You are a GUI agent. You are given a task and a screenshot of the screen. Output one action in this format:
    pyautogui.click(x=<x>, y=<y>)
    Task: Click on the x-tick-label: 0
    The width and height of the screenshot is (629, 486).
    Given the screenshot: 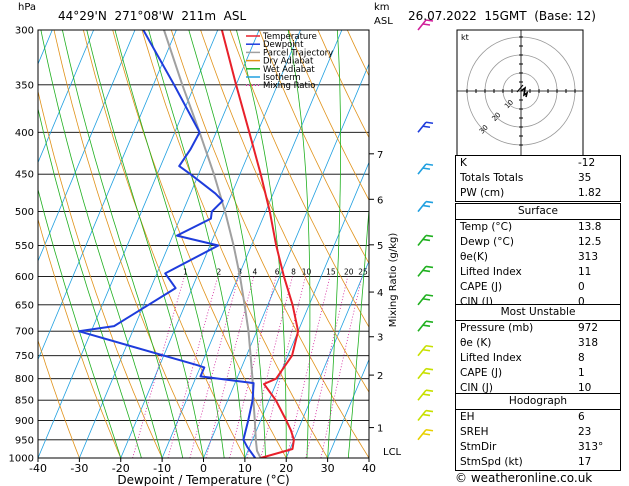 What is the action you would take?
    pyautogui.click(x=203, y=468)
    